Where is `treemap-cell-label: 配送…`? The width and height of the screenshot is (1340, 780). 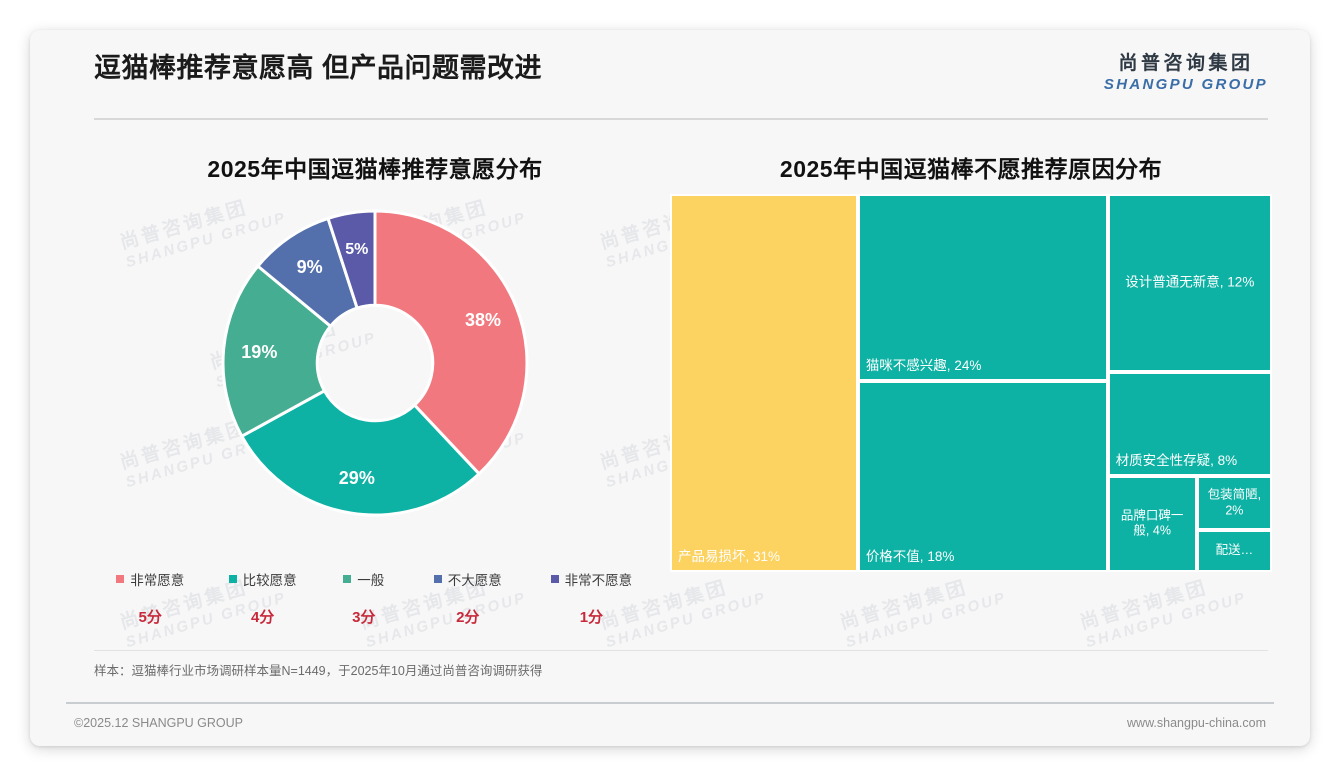
treemap-cell-label: 配送… is located at coordinates (1234, 550).